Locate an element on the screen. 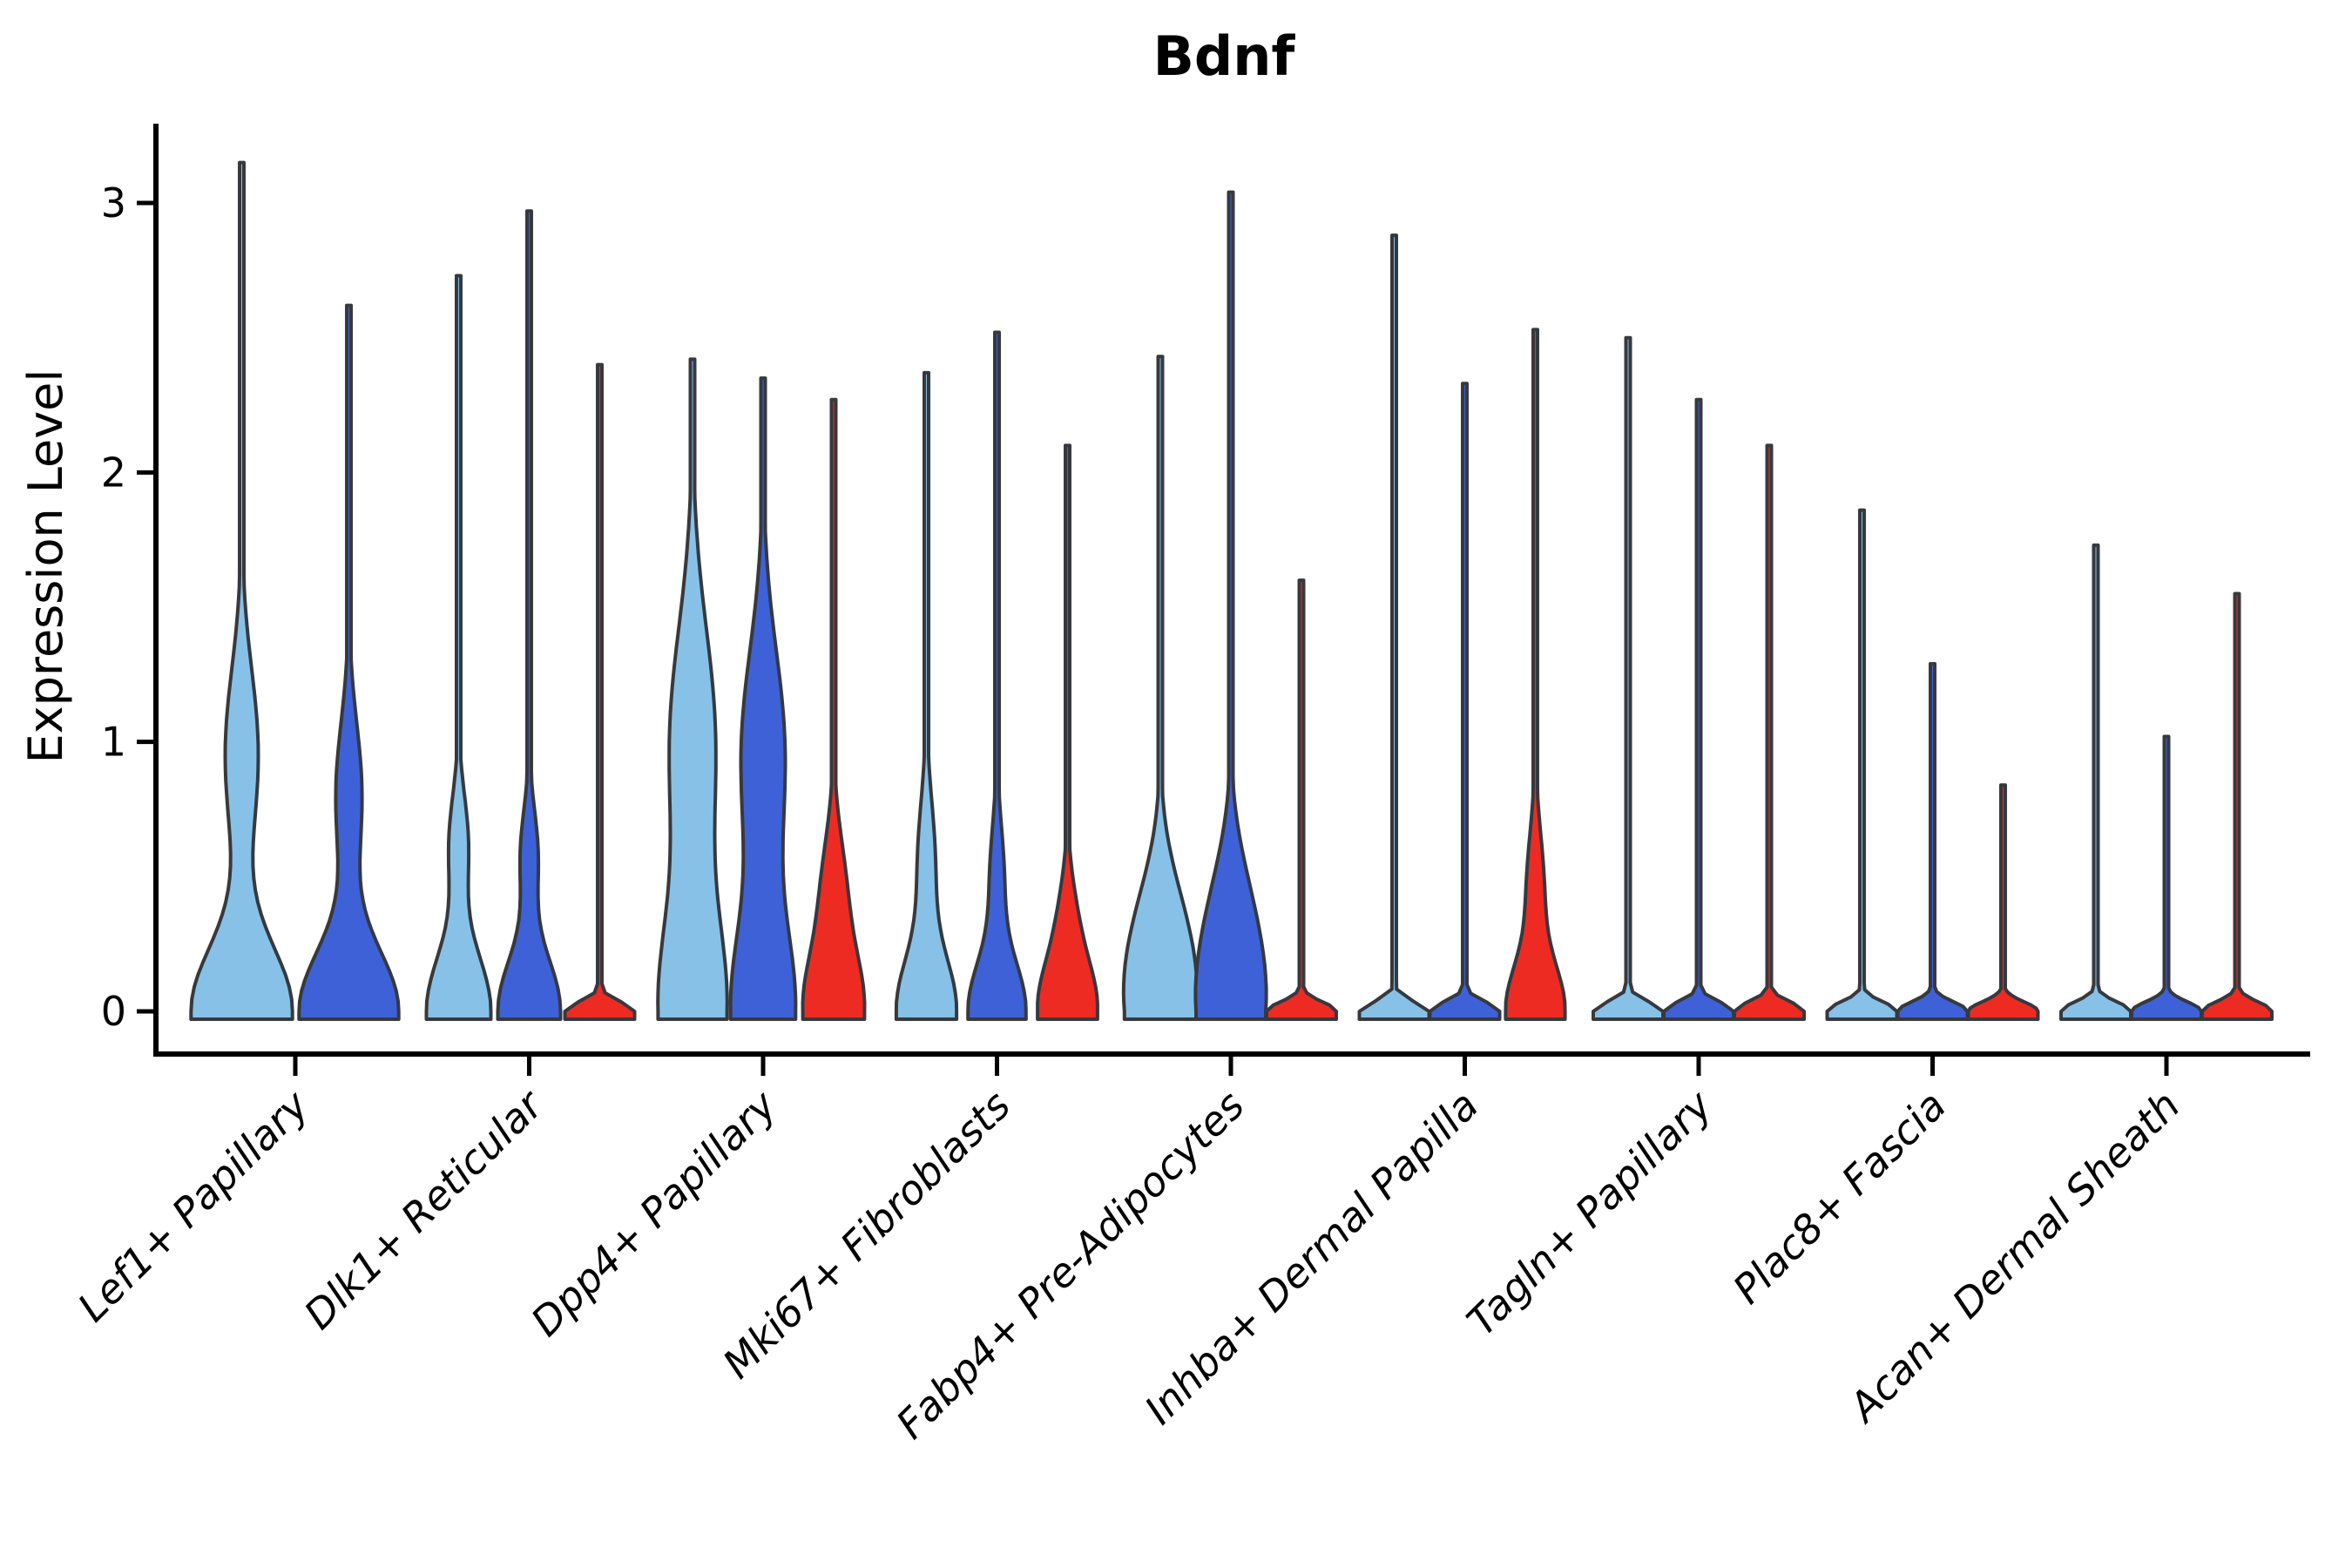 This screenshot has width=2352, height=1568. violin-lightblue-inhba-dermal-papilla is located at coordinates (1394, 627).